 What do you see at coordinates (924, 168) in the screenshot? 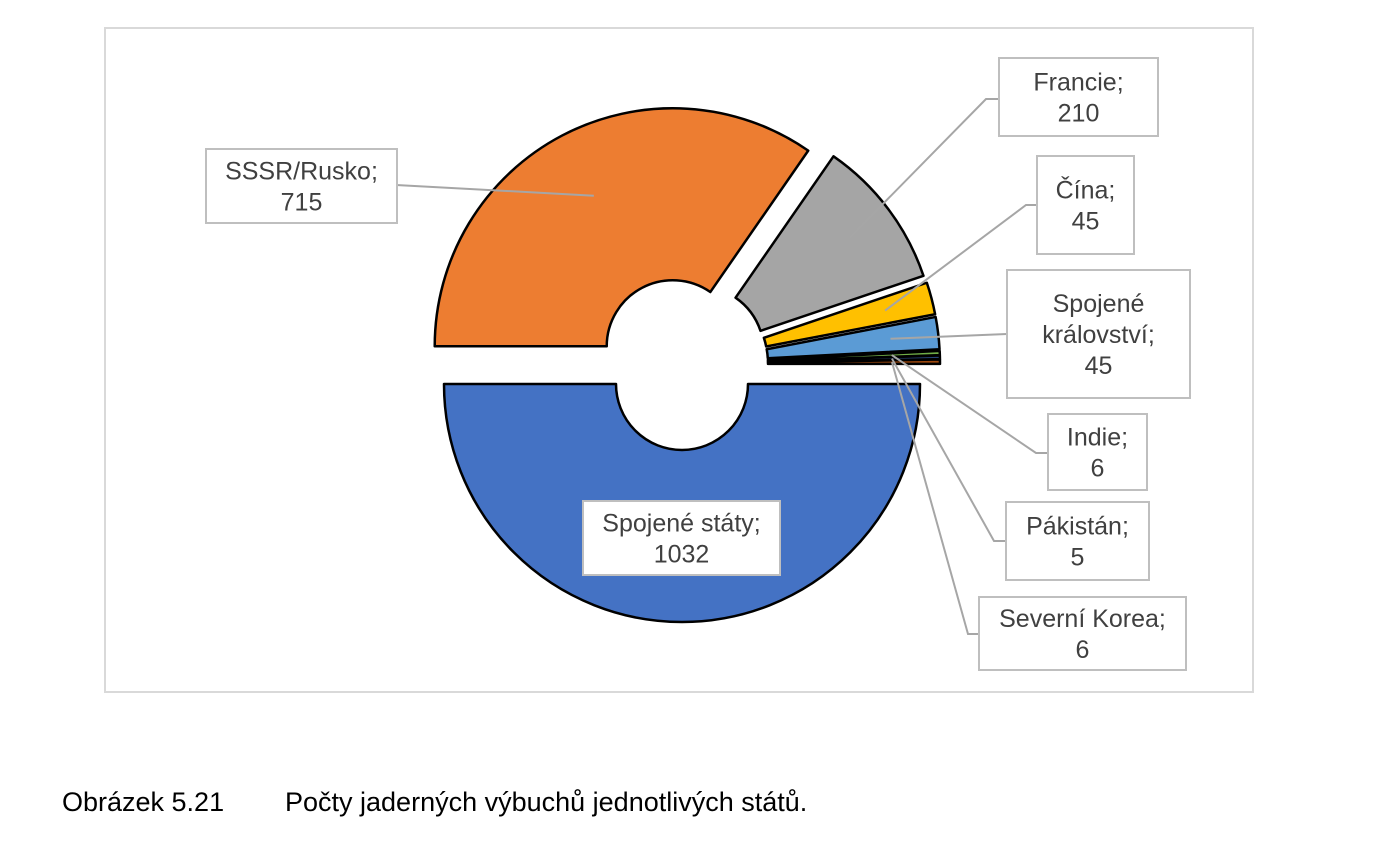
I see `leader-line-francie` at bounding box center [924, 168].